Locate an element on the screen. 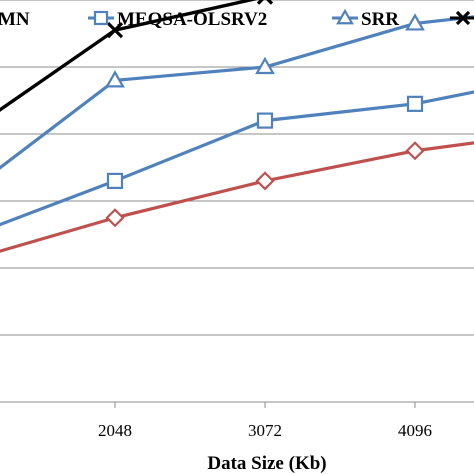  x-tick-label: 3072 is located at coordinates (265, 430).